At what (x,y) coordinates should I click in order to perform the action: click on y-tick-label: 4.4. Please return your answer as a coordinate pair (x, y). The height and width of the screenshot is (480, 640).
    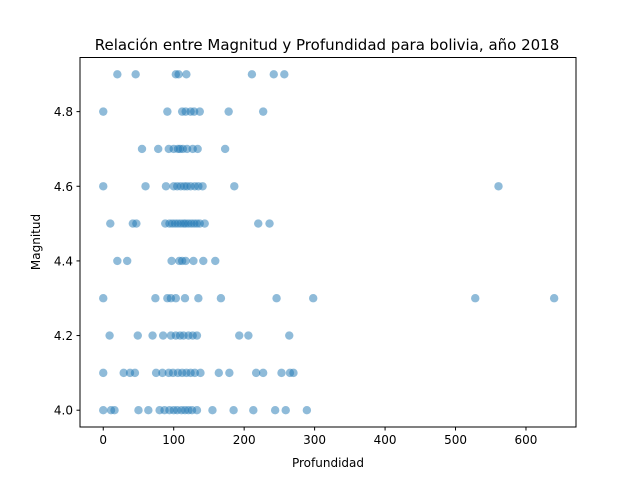
    Looking at the image, I should click on (63, 261).